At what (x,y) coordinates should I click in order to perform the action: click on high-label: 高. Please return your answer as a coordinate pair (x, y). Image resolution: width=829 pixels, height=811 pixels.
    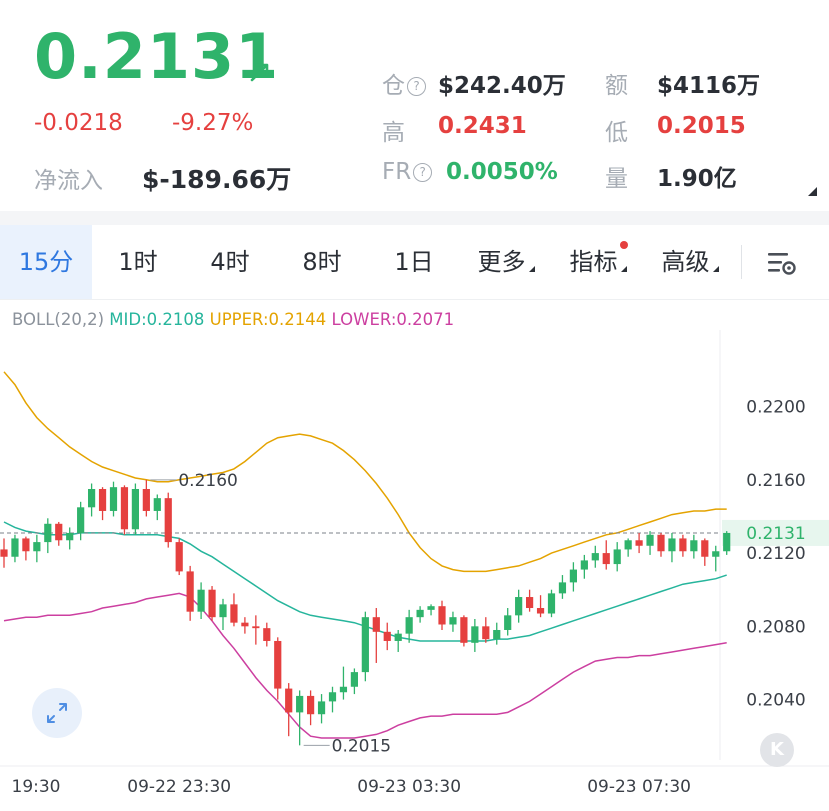
    Looking at the image, I should click on (393, 133).